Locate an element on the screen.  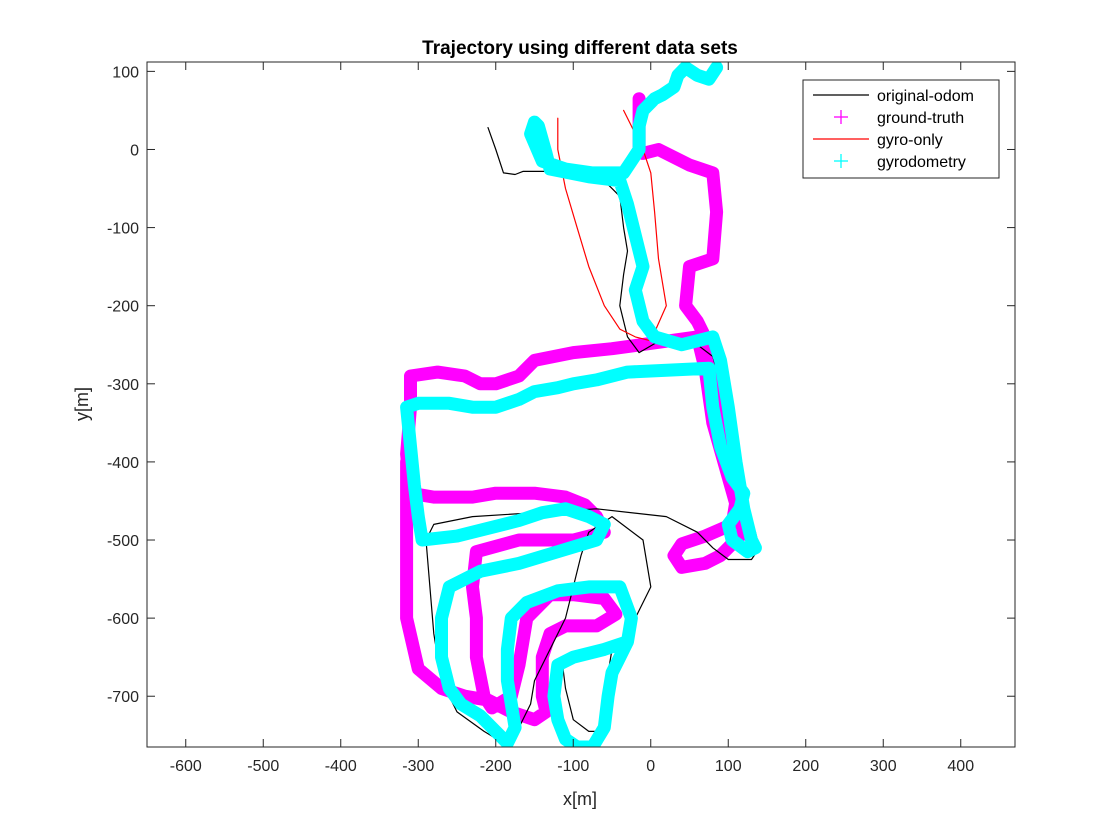
y-tick-label: -200 is located at coordinates (123, 307).